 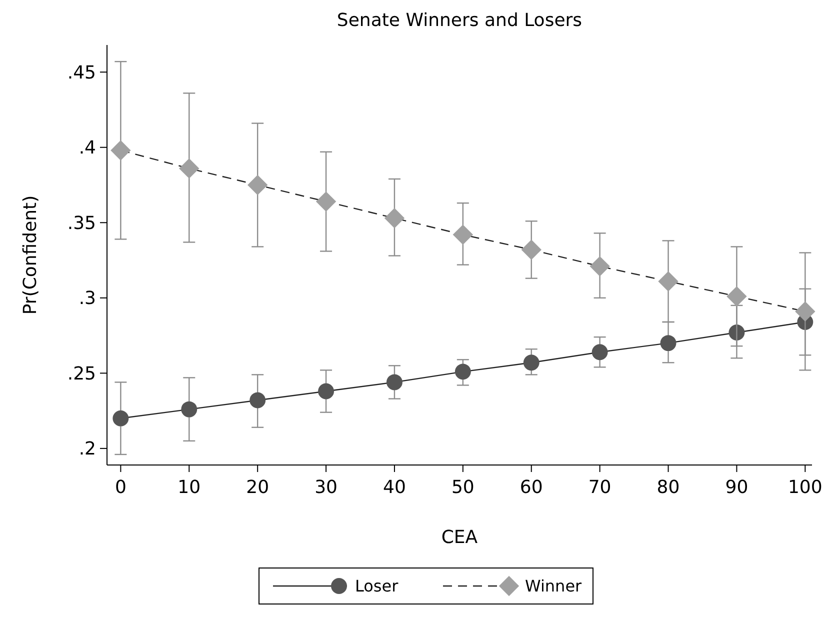 What do you see at coordinates (377, 586) in the screenshot?
I see `legend-label: Loser` at bounding box center [377, 586].